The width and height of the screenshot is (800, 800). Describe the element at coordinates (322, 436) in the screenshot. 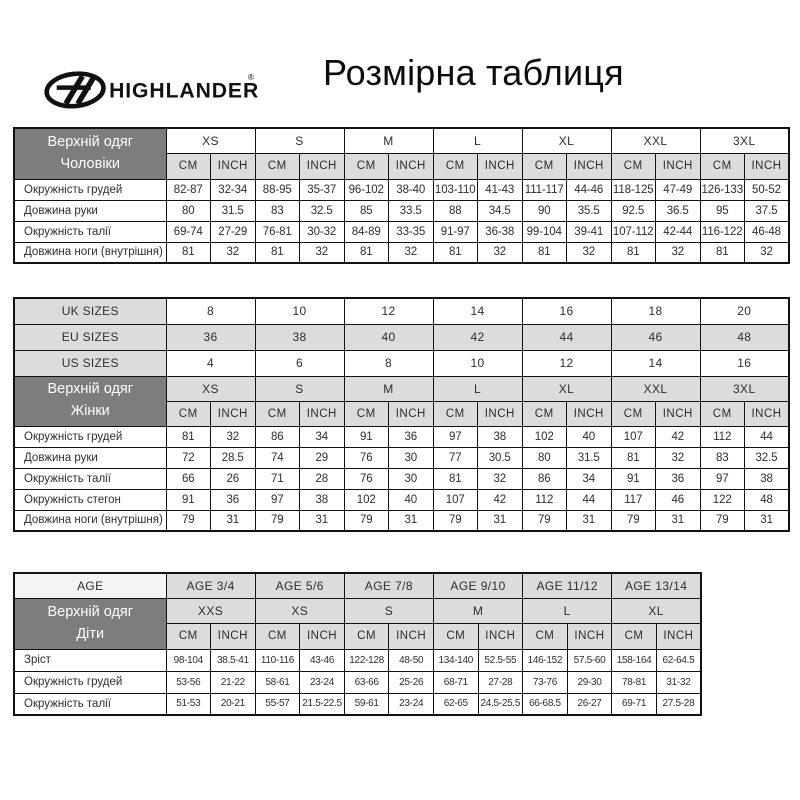

I see `value-cell: 34` at that location.